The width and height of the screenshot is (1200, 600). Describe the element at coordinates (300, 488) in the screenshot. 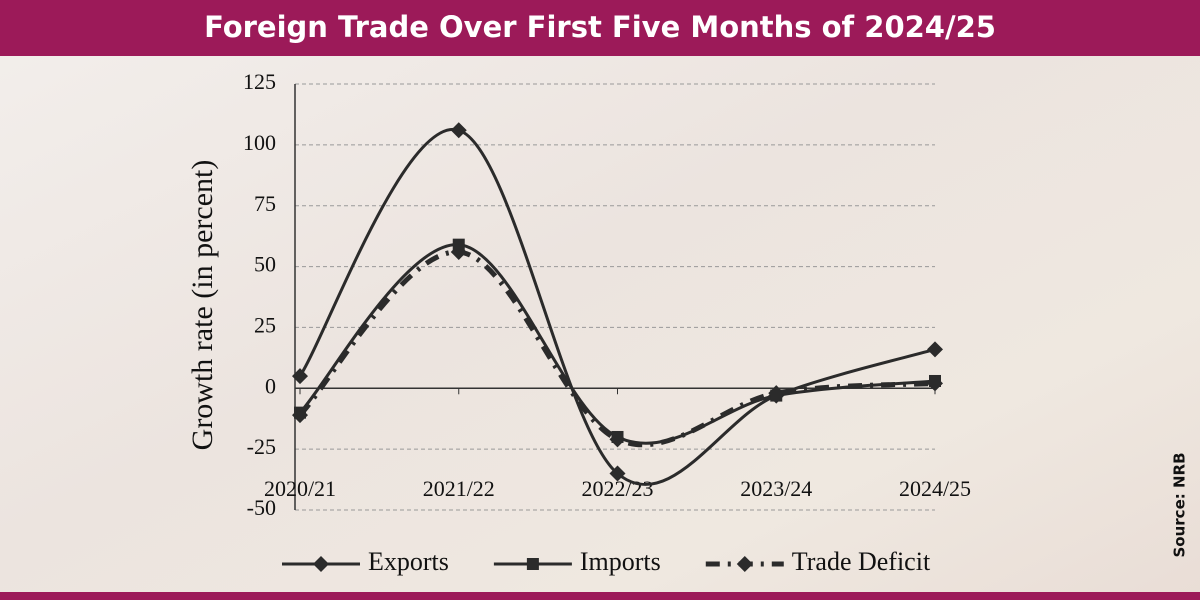

I see `x-tick-label: 2020/21` at that location.